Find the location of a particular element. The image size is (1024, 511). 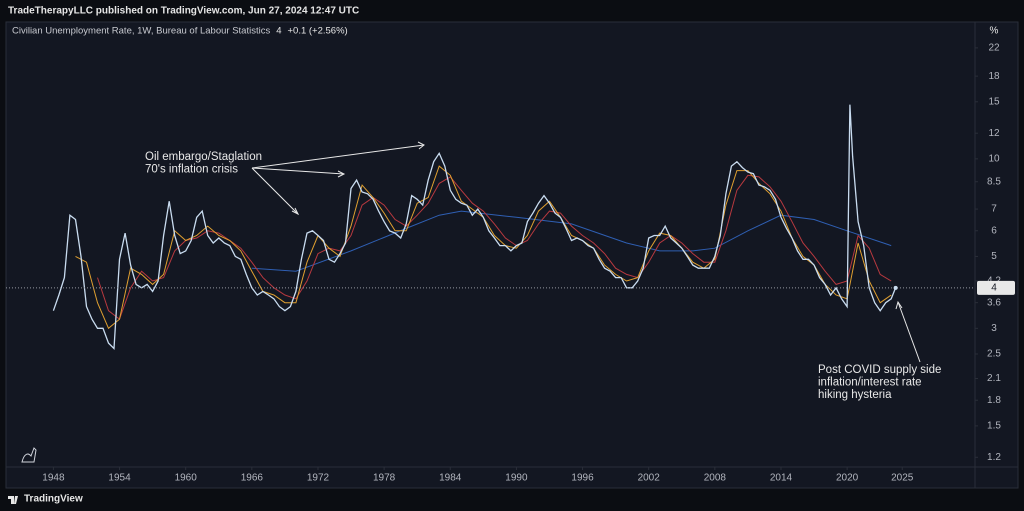

y-tick-label: 2.5 is located at coordinates (994, 354).